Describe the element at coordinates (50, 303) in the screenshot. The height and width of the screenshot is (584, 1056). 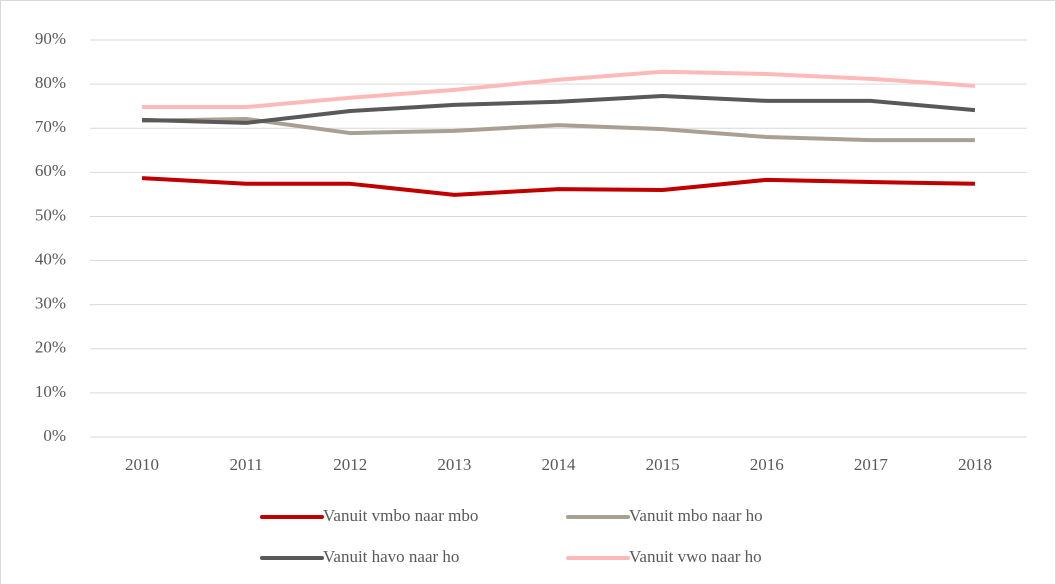
I see `y-tick-label: 30%` at that location.